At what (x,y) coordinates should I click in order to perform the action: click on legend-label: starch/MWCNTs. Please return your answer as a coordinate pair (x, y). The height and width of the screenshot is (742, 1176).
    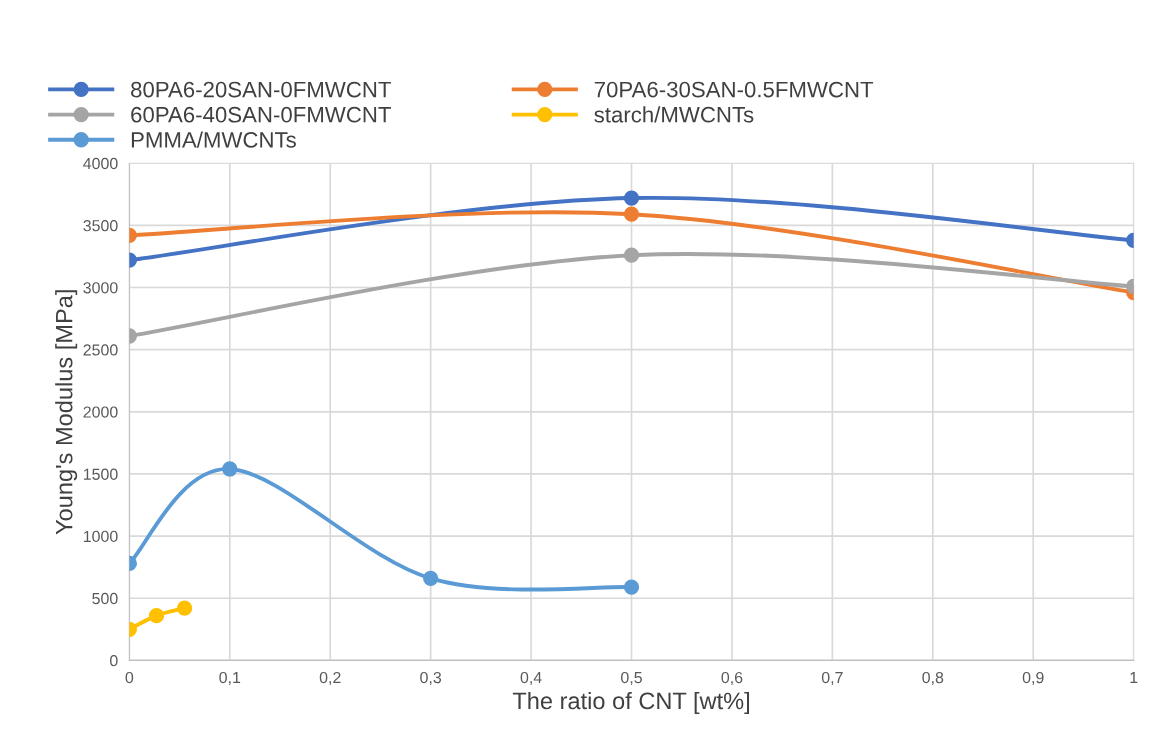
    Looking at the image, I should click on (674, 114).